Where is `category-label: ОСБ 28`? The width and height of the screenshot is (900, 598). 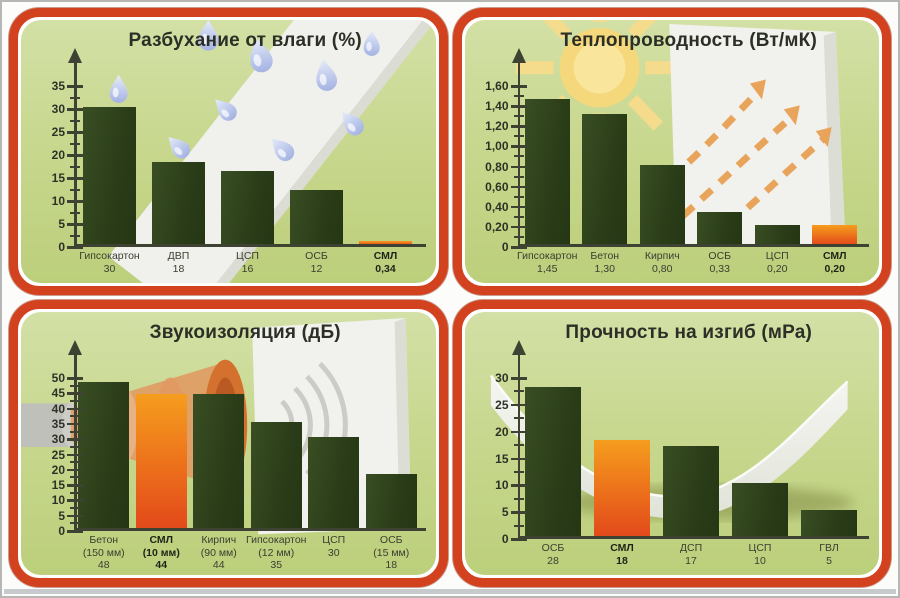
category-label: ОСБ 28 is located at coordinates (553, 554).